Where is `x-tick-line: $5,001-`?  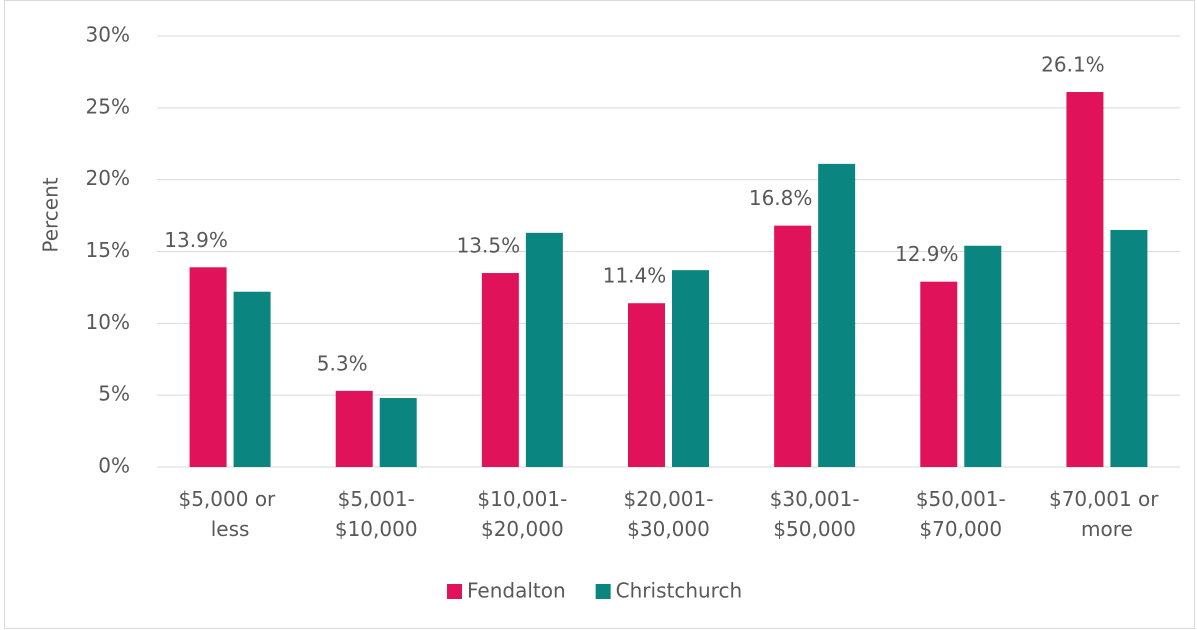 x-tick-line: $5,001- is located at coordinates (376, 499).